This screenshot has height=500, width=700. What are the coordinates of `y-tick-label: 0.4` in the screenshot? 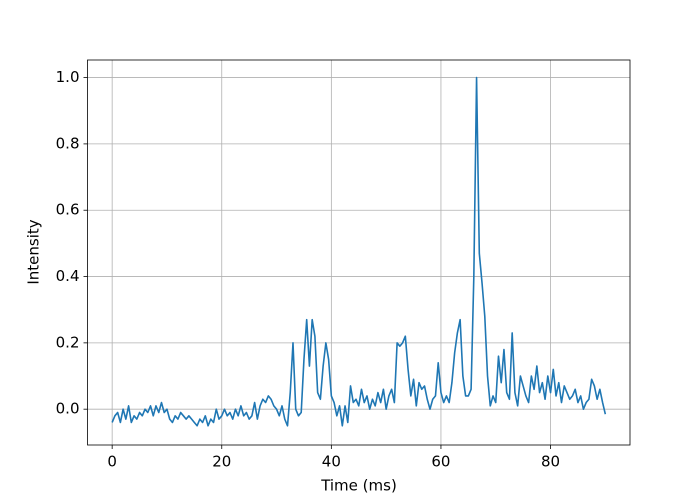 It's located at (68, 276).